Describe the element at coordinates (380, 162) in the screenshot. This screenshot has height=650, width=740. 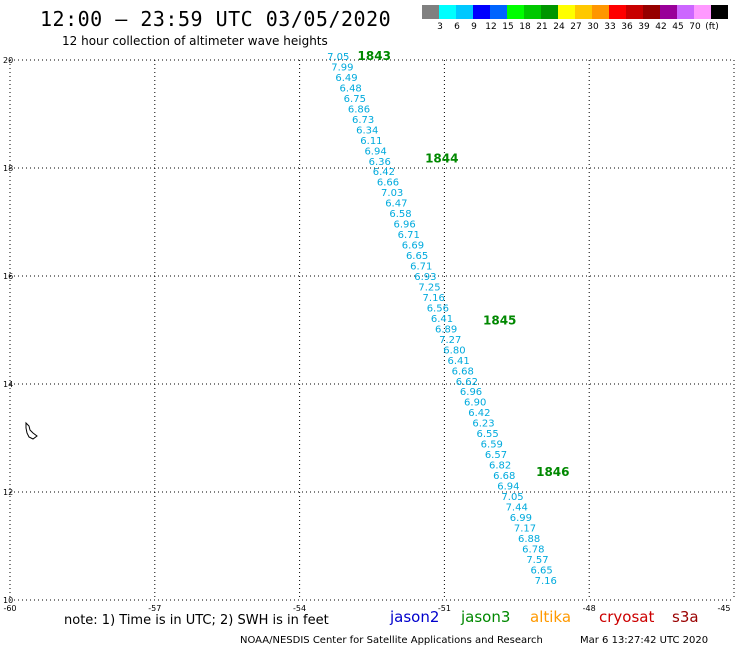
I see `swh-value: 6.36` at that location.